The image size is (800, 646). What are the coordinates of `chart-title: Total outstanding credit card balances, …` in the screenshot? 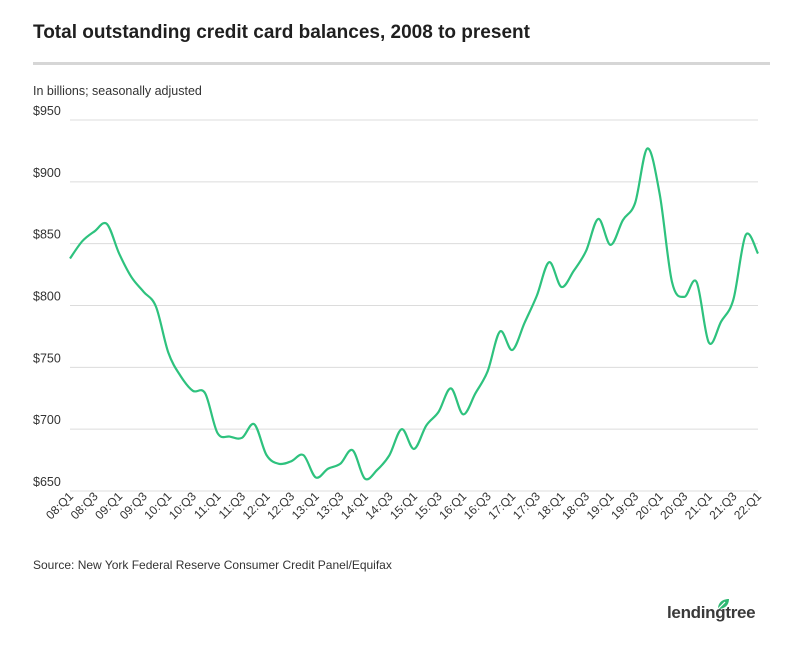 It's located at (281, 32).